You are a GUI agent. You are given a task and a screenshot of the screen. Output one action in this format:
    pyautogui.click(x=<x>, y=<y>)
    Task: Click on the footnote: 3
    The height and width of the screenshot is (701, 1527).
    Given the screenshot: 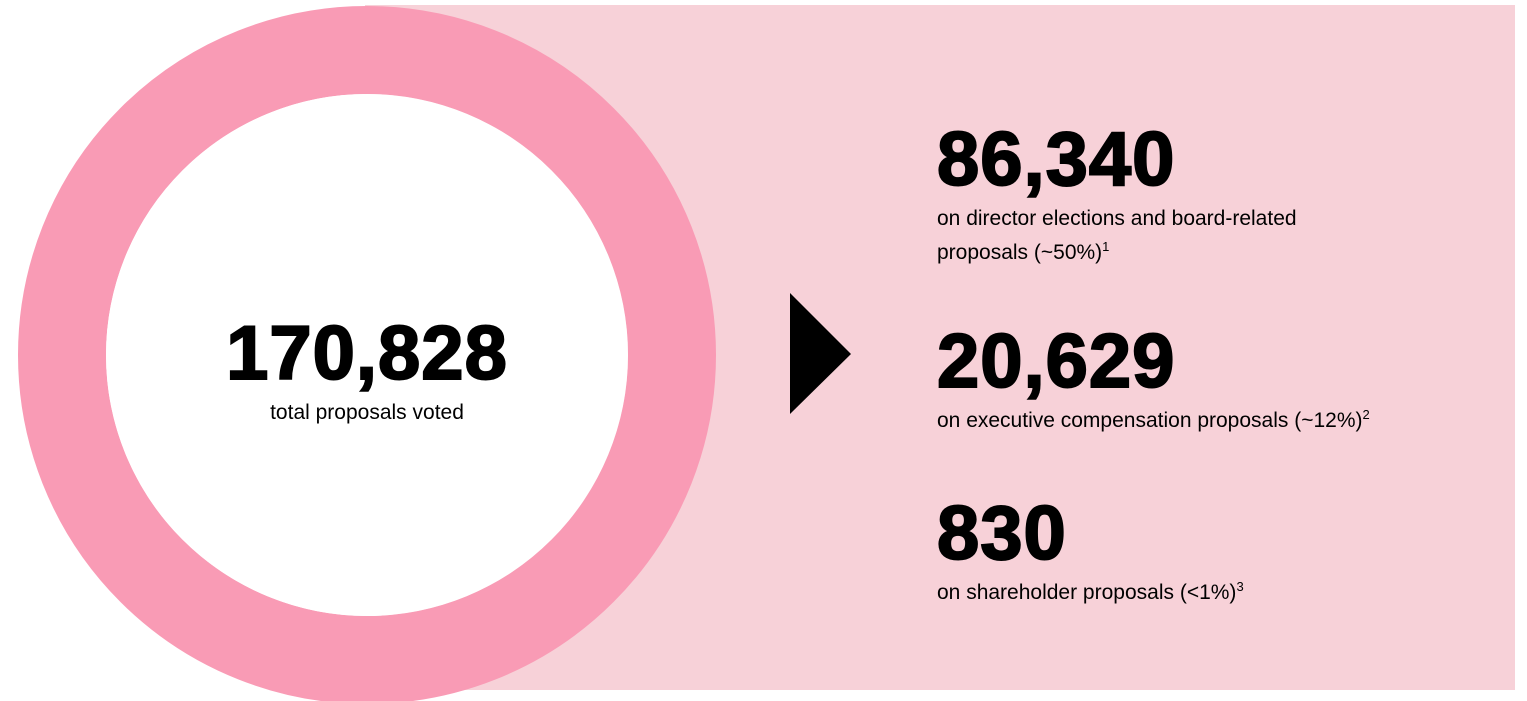 What is the action you would take?
    pyautogui.click(x=1240, y=586)
    